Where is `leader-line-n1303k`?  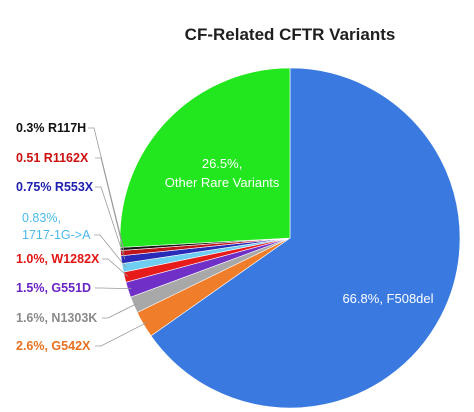 leader-line-n1303k is located at coordinates (119, 311).